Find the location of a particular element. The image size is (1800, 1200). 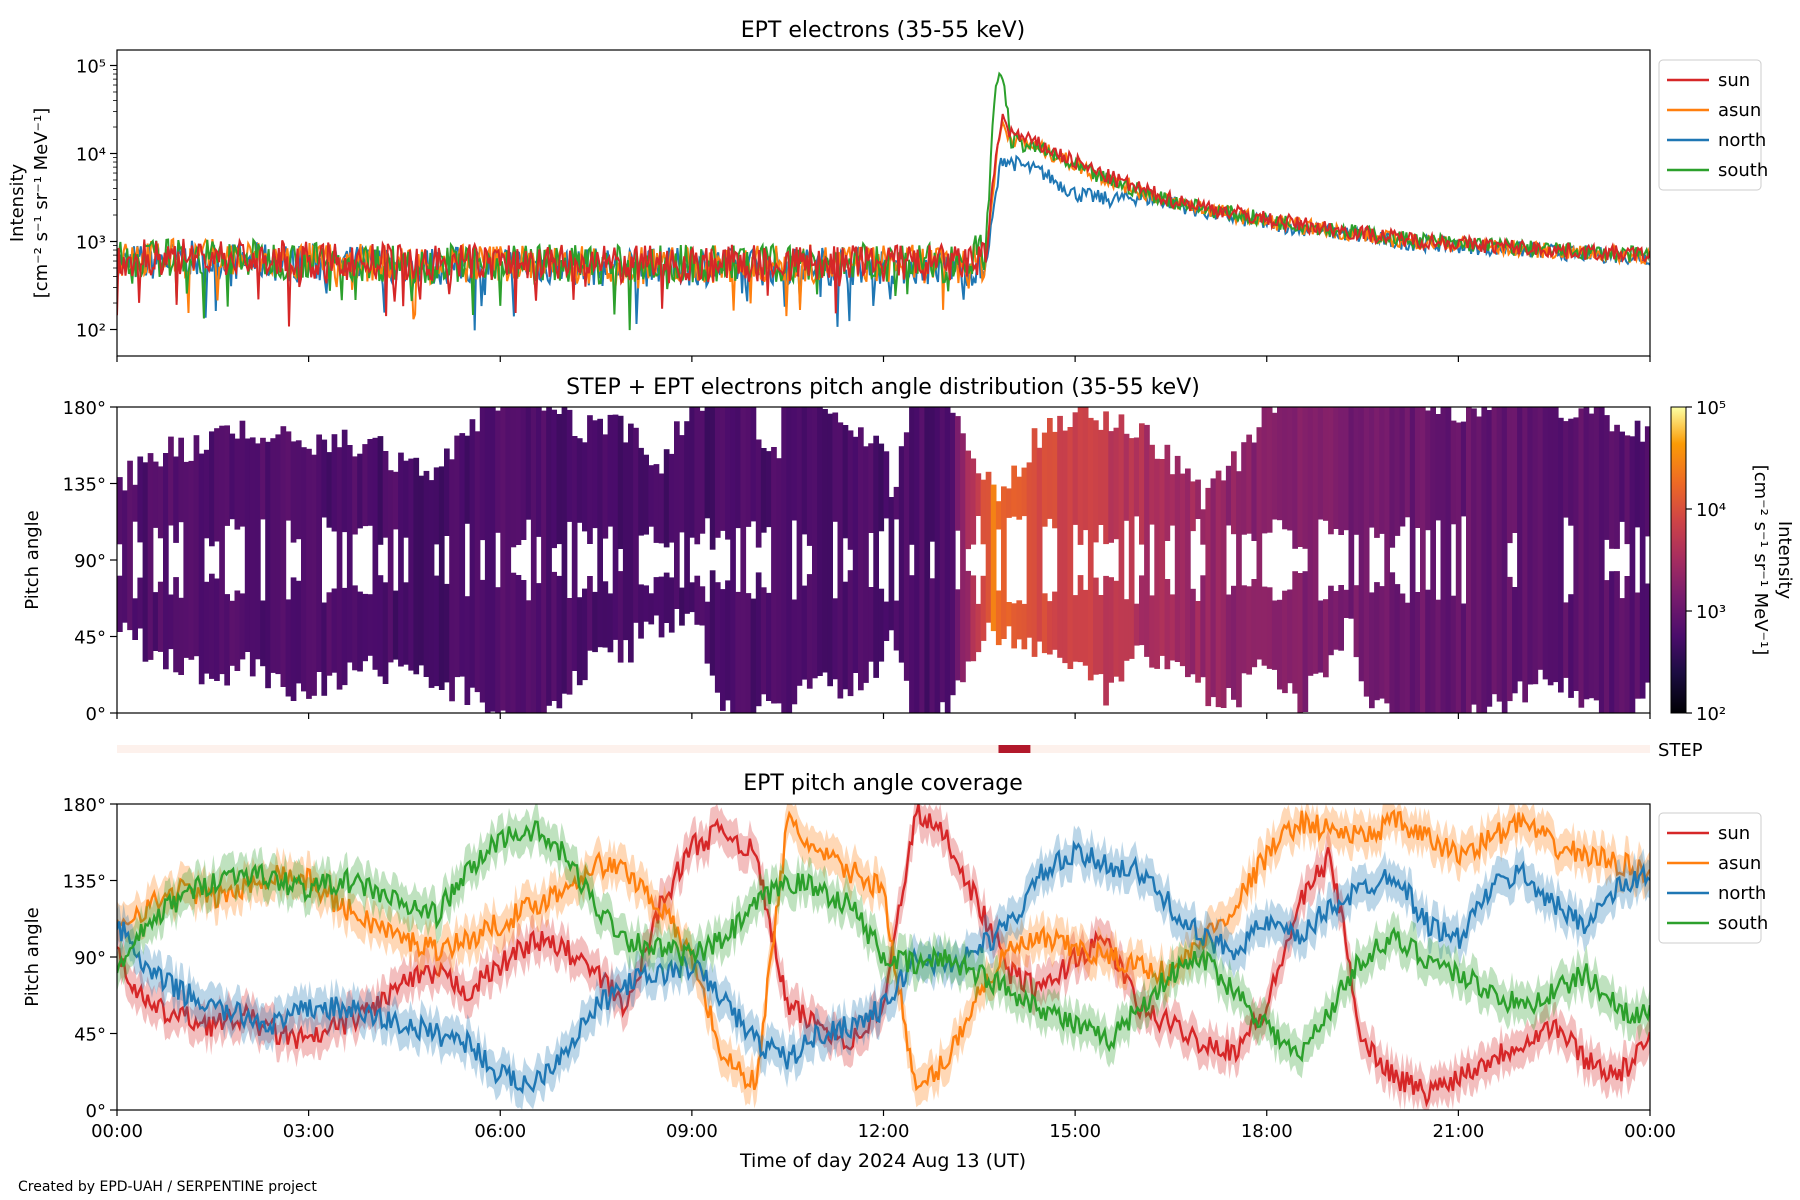

footer-credit: Created by EPD-UAH / SERPENTINE project is located at coordinates (167, 1187).